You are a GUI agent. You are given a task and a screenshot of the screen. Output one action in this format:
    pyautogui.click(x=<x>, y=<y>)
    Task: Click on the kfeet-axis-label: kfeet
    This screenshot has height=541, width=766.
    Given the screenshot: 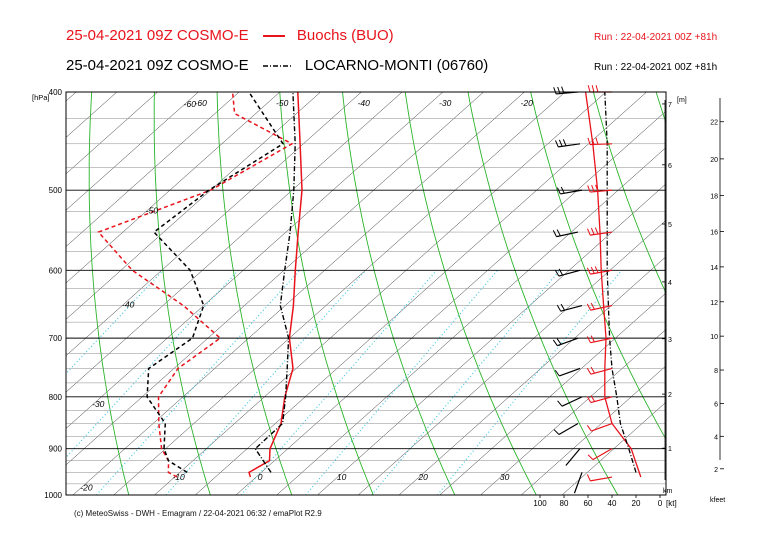 What is the action you would take?
    pyautogui.click(x=717, y=500)
    